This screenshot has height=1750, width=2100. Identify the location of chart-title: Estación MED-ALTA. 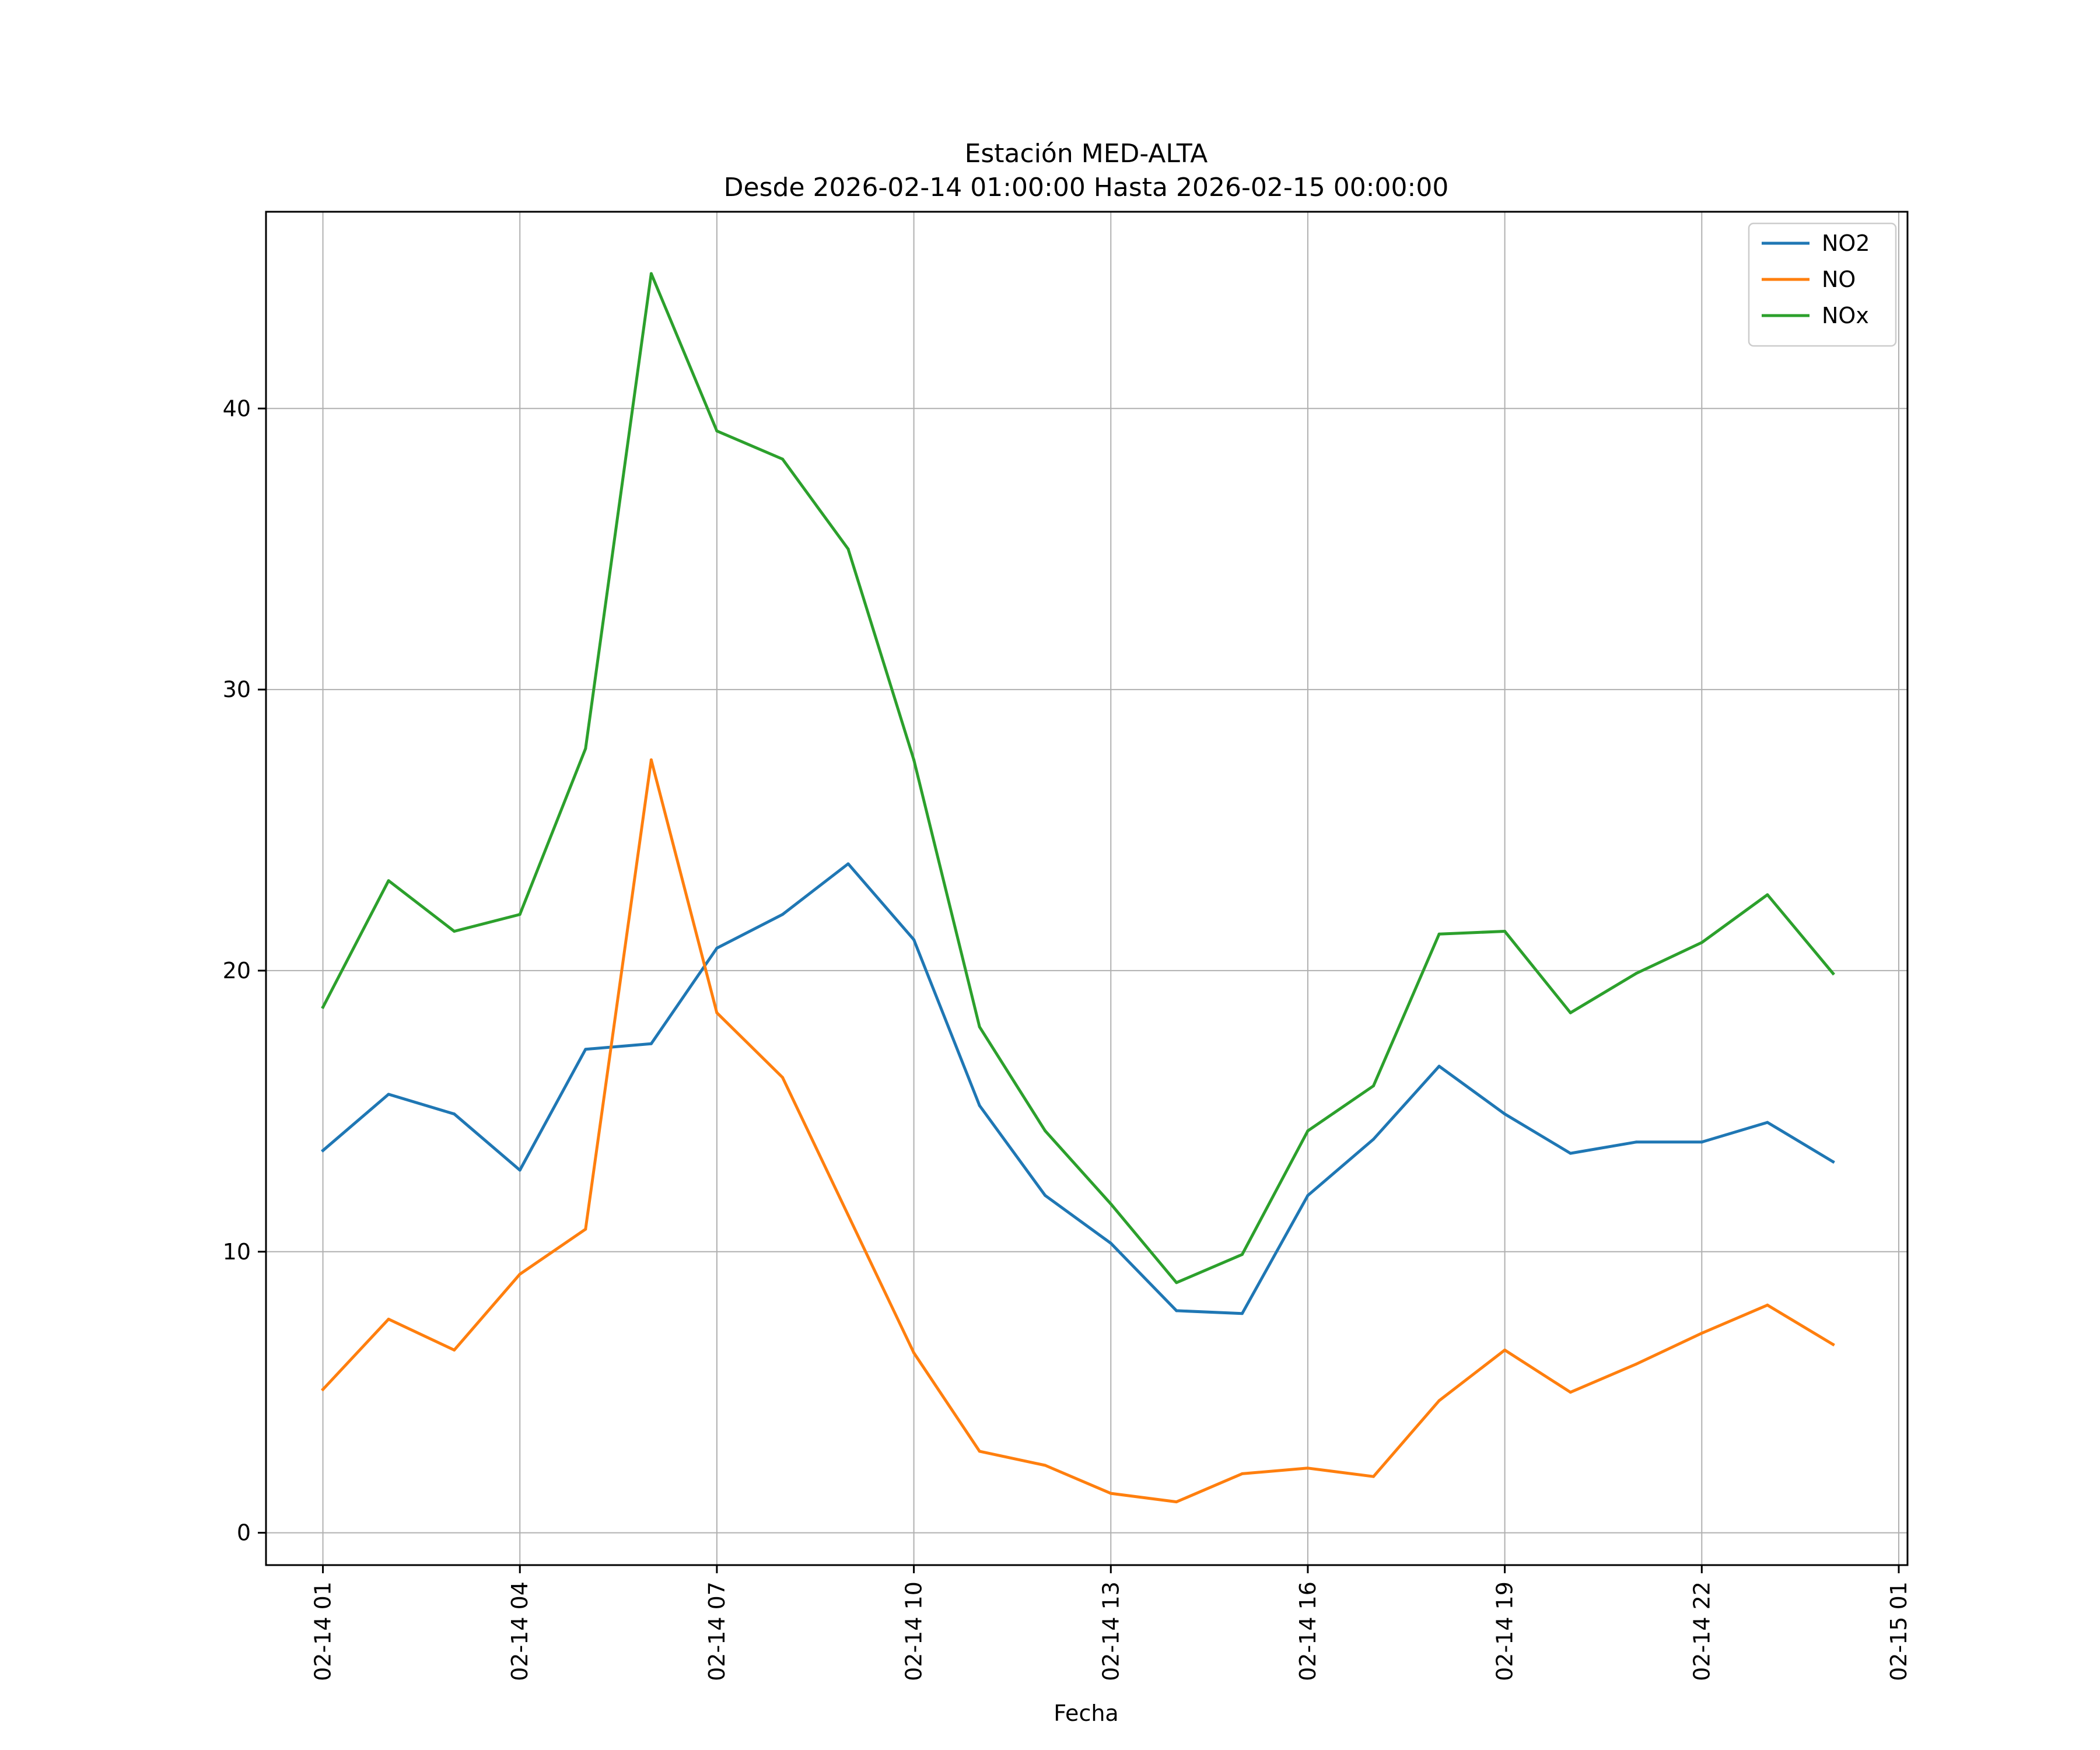
(1086, 154).